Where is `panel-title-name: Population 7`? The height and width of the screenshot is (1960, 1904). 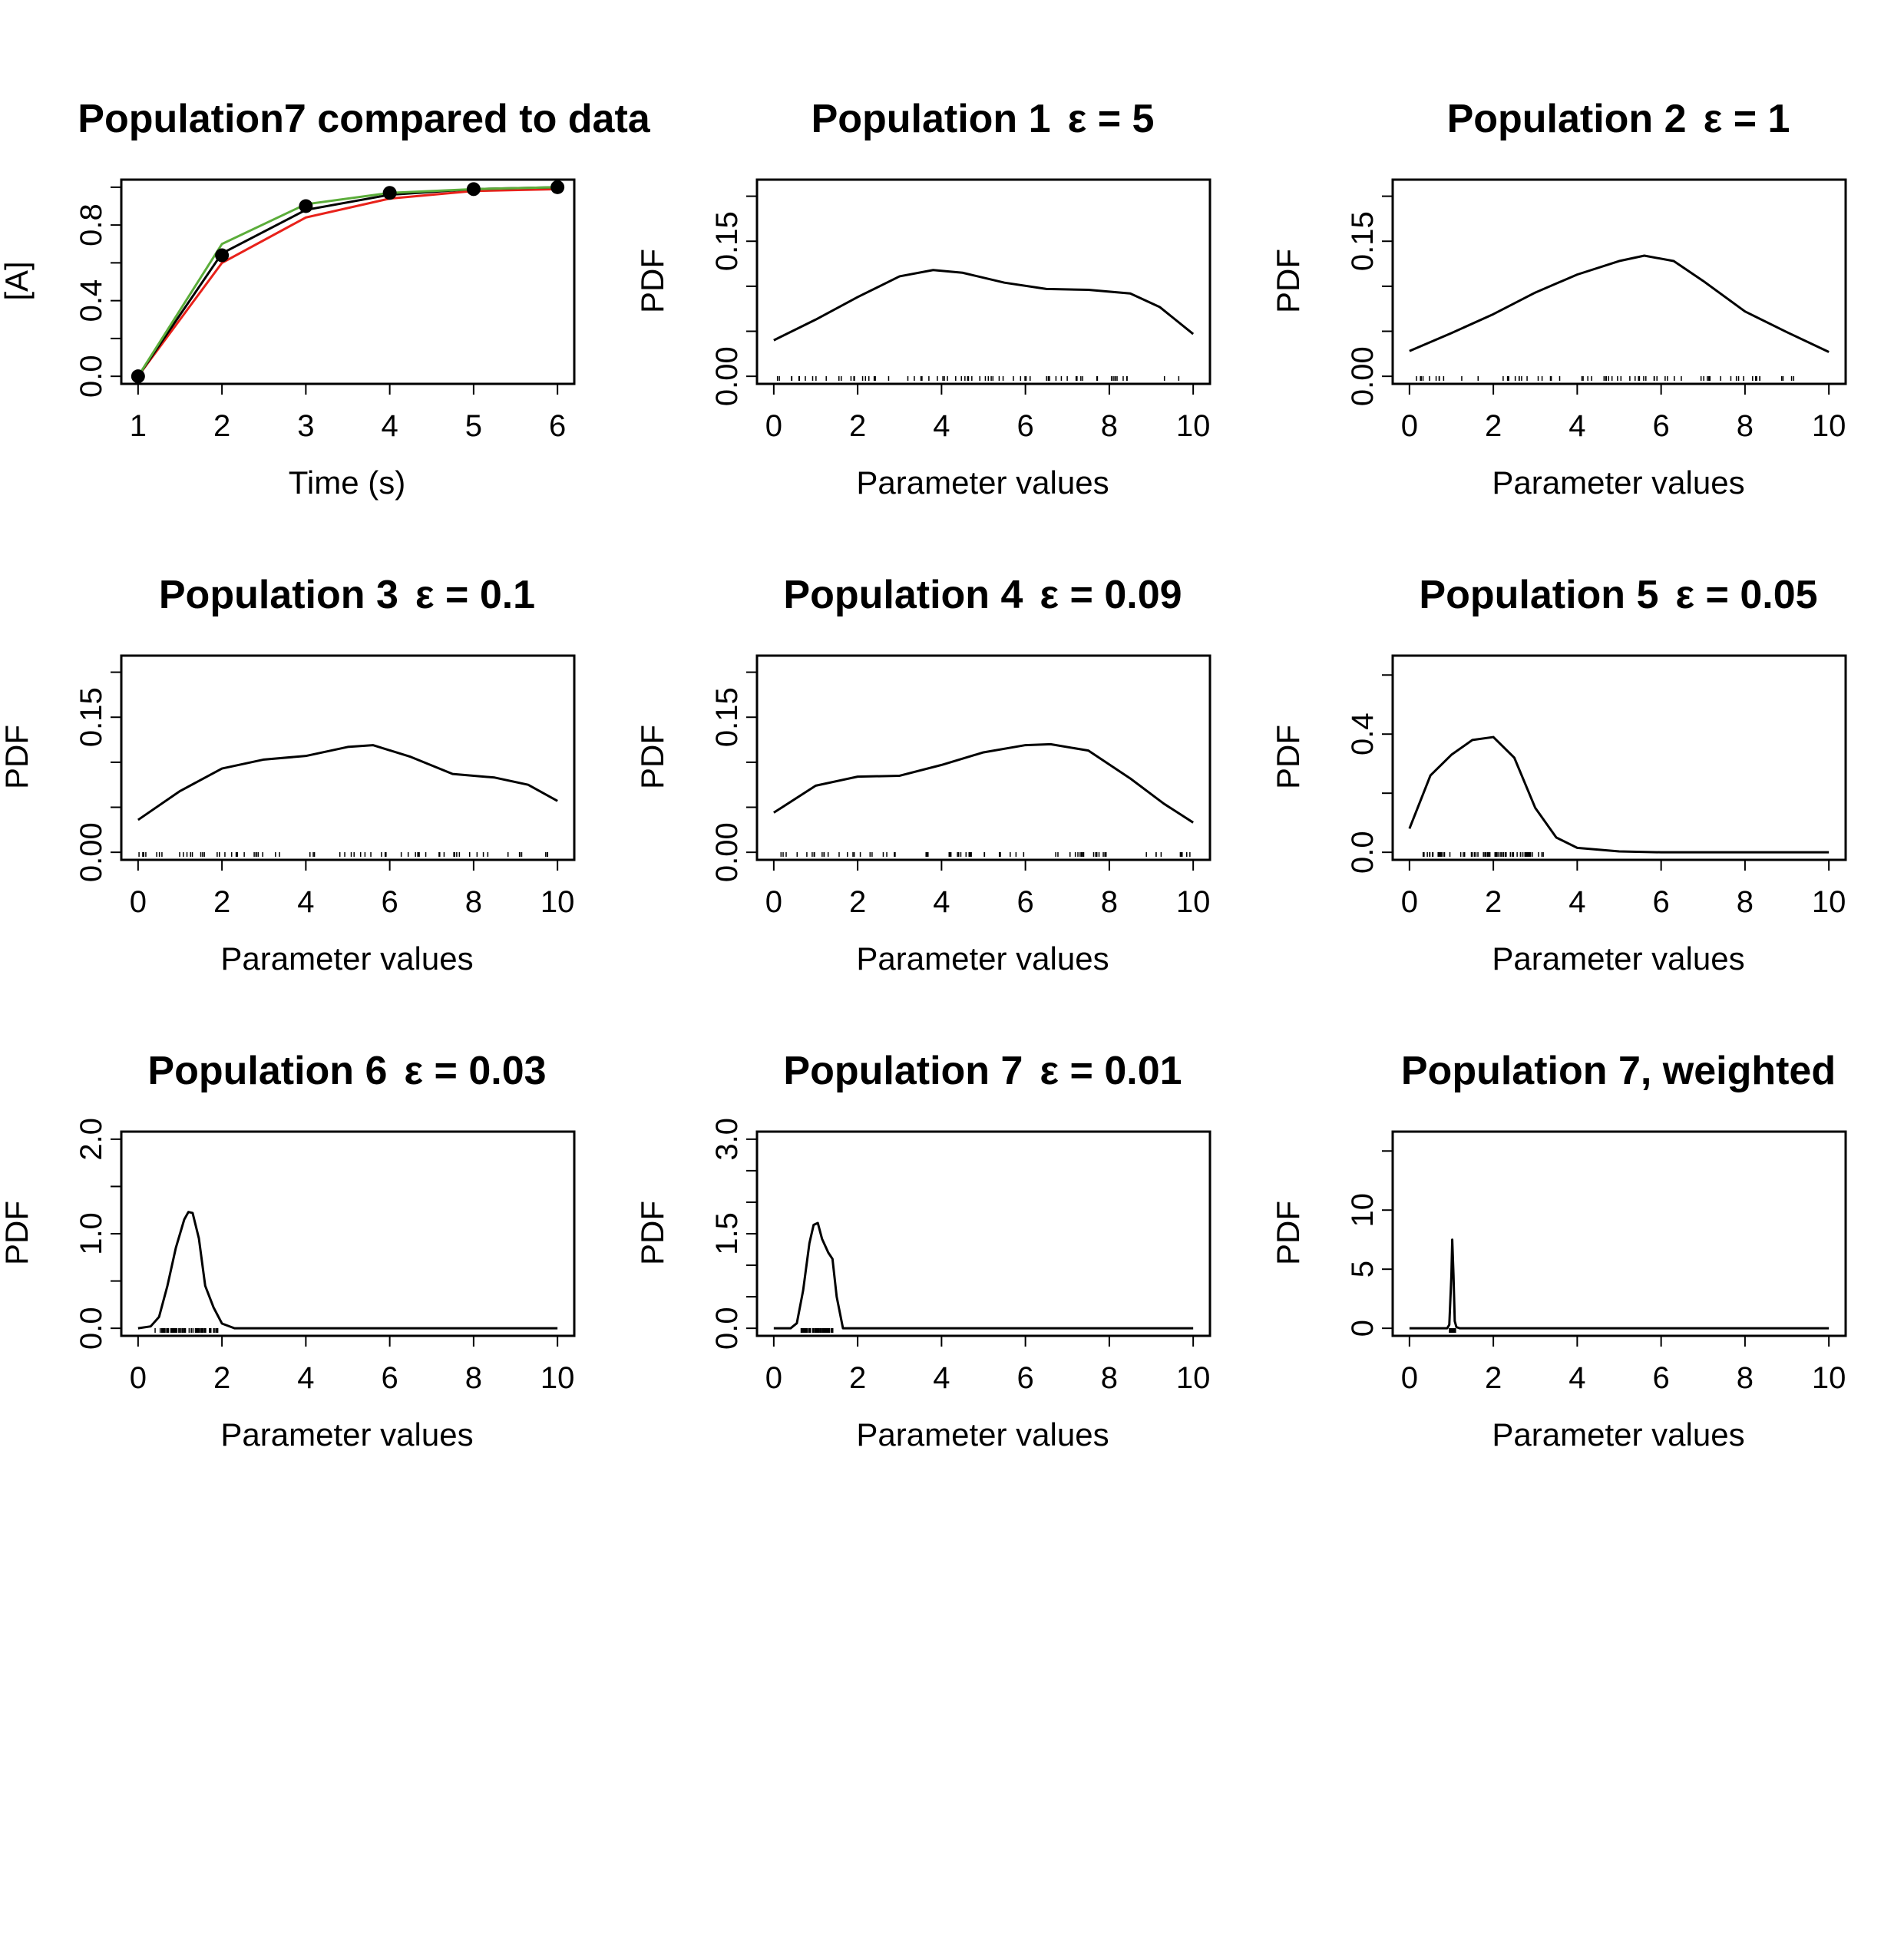
panel-title-name: Population 7 is located at coordinates (903, 1071).